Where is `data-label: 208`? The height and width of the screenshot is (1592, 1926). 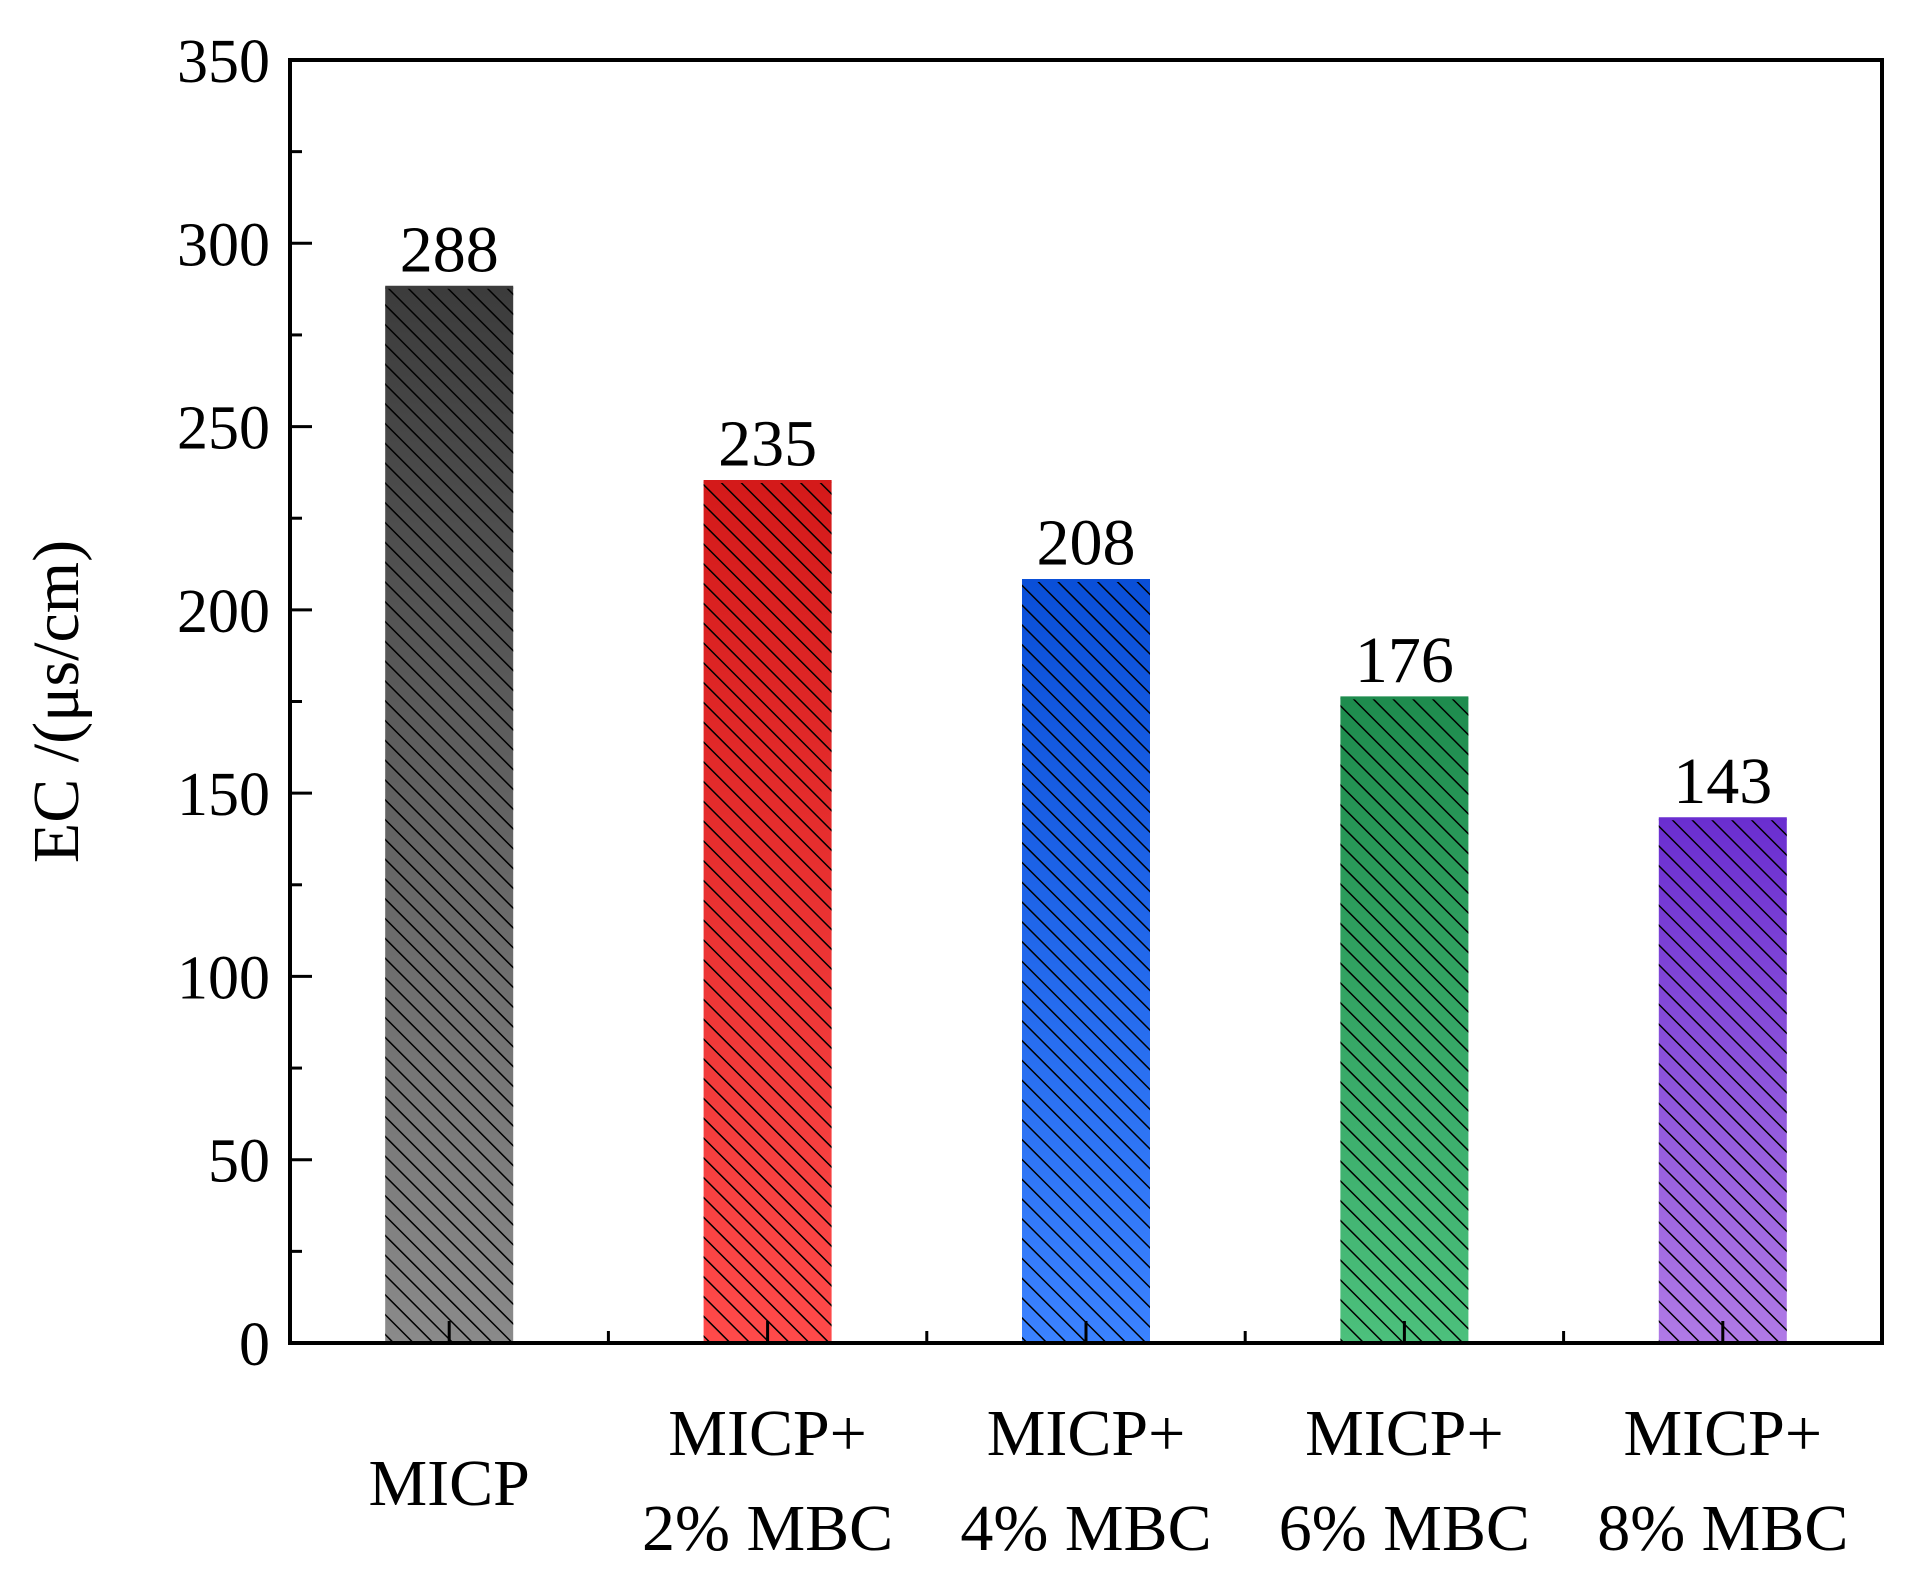 data-label: 208 is located at coordinates (1086, 543).